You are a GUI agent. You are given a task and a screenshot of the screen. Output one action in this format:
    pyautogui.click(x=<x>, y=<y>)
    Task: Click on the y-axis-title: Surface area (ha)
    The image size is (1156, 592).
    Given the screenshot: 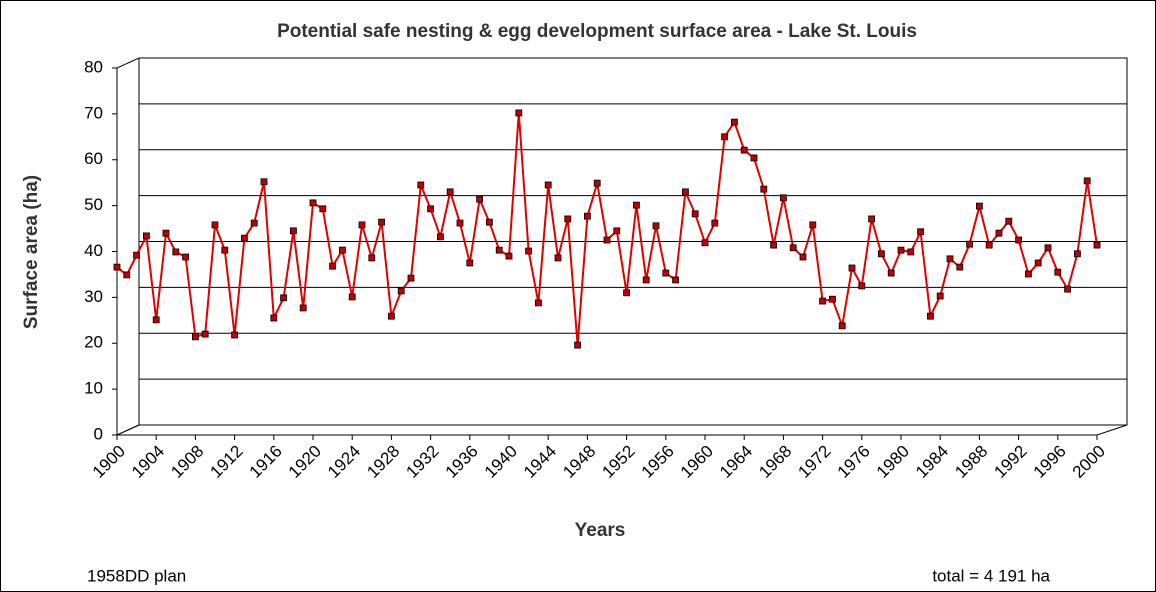 What is the action you would take?
    pyautogui.click(x=31, y=252)
    